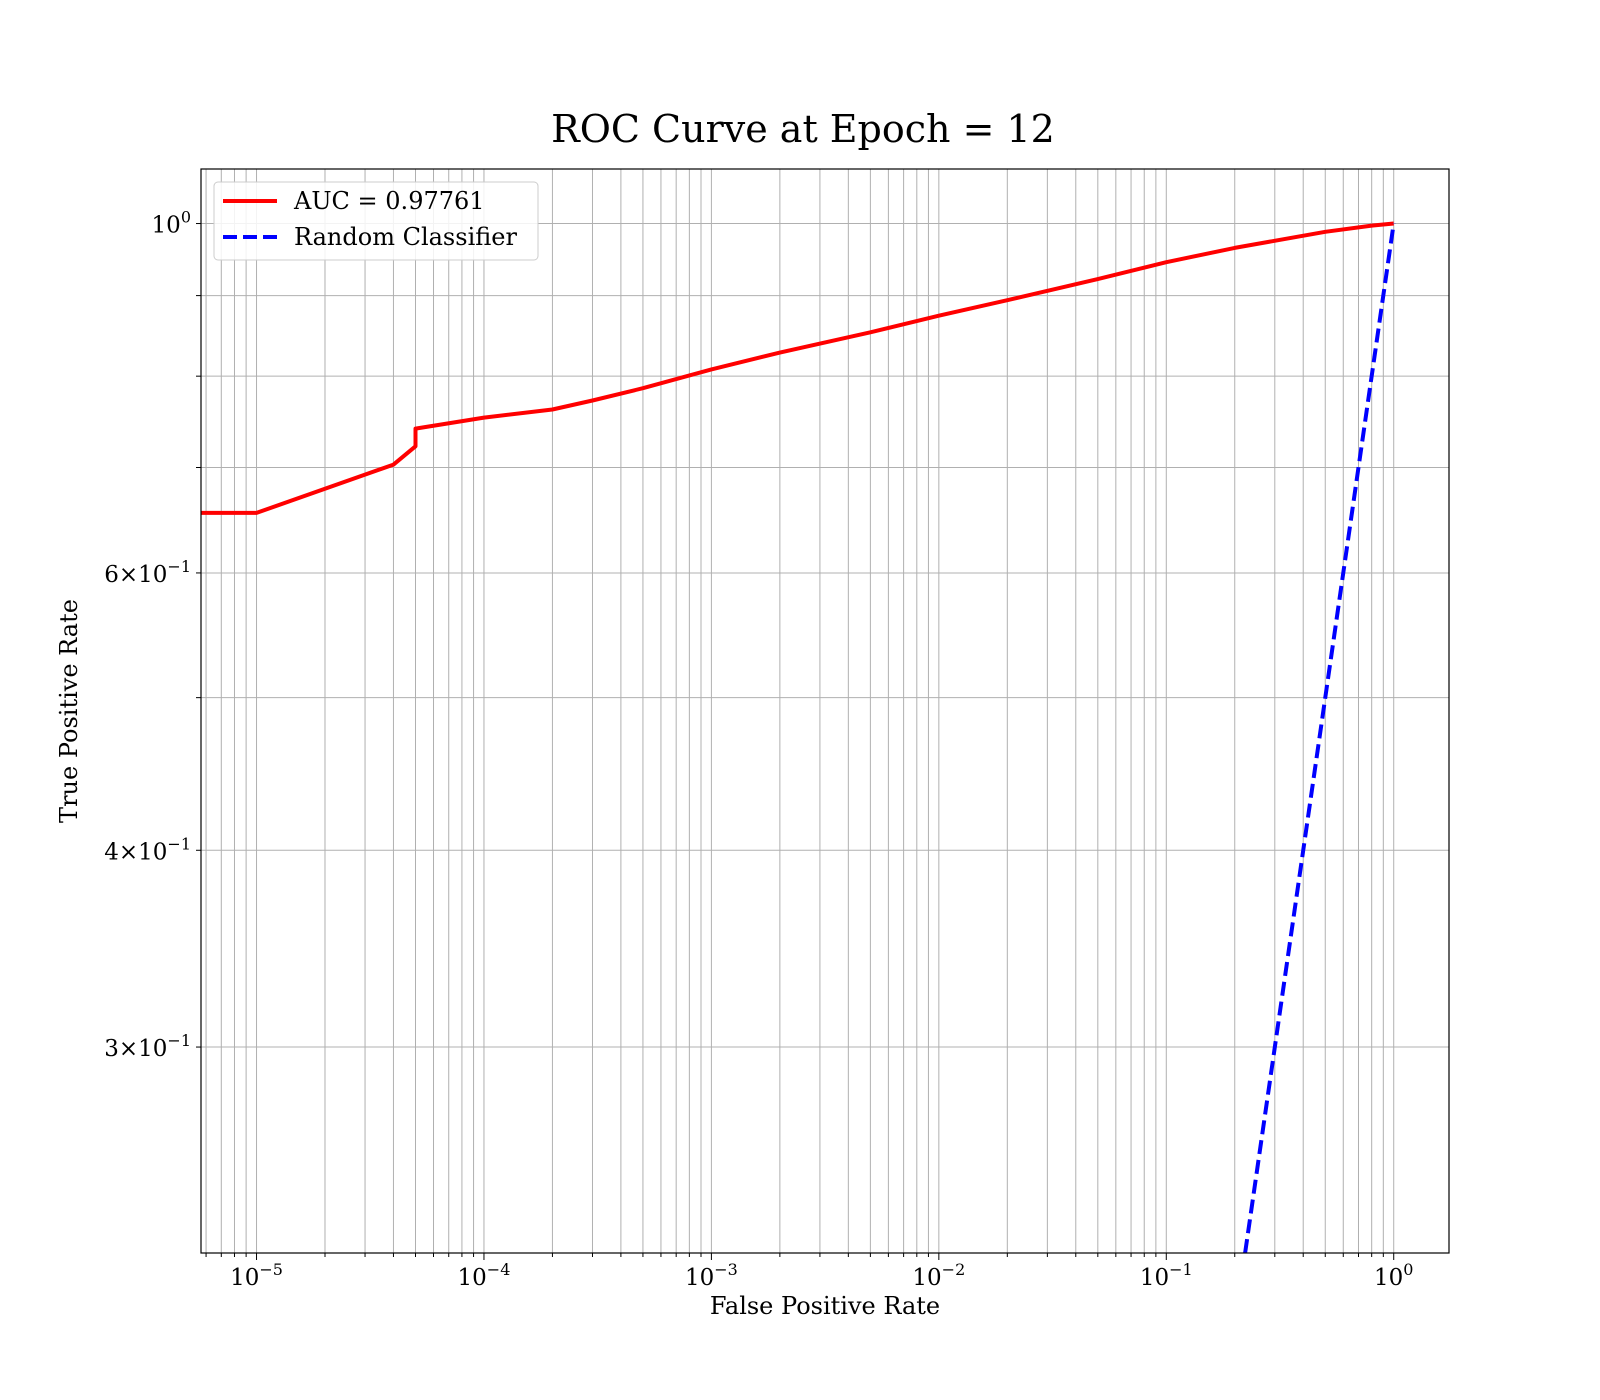  Describe the element at coordinates (121, 1049) in the screenshot. I see `y-tick-label-mantissa: 3×` at that location.